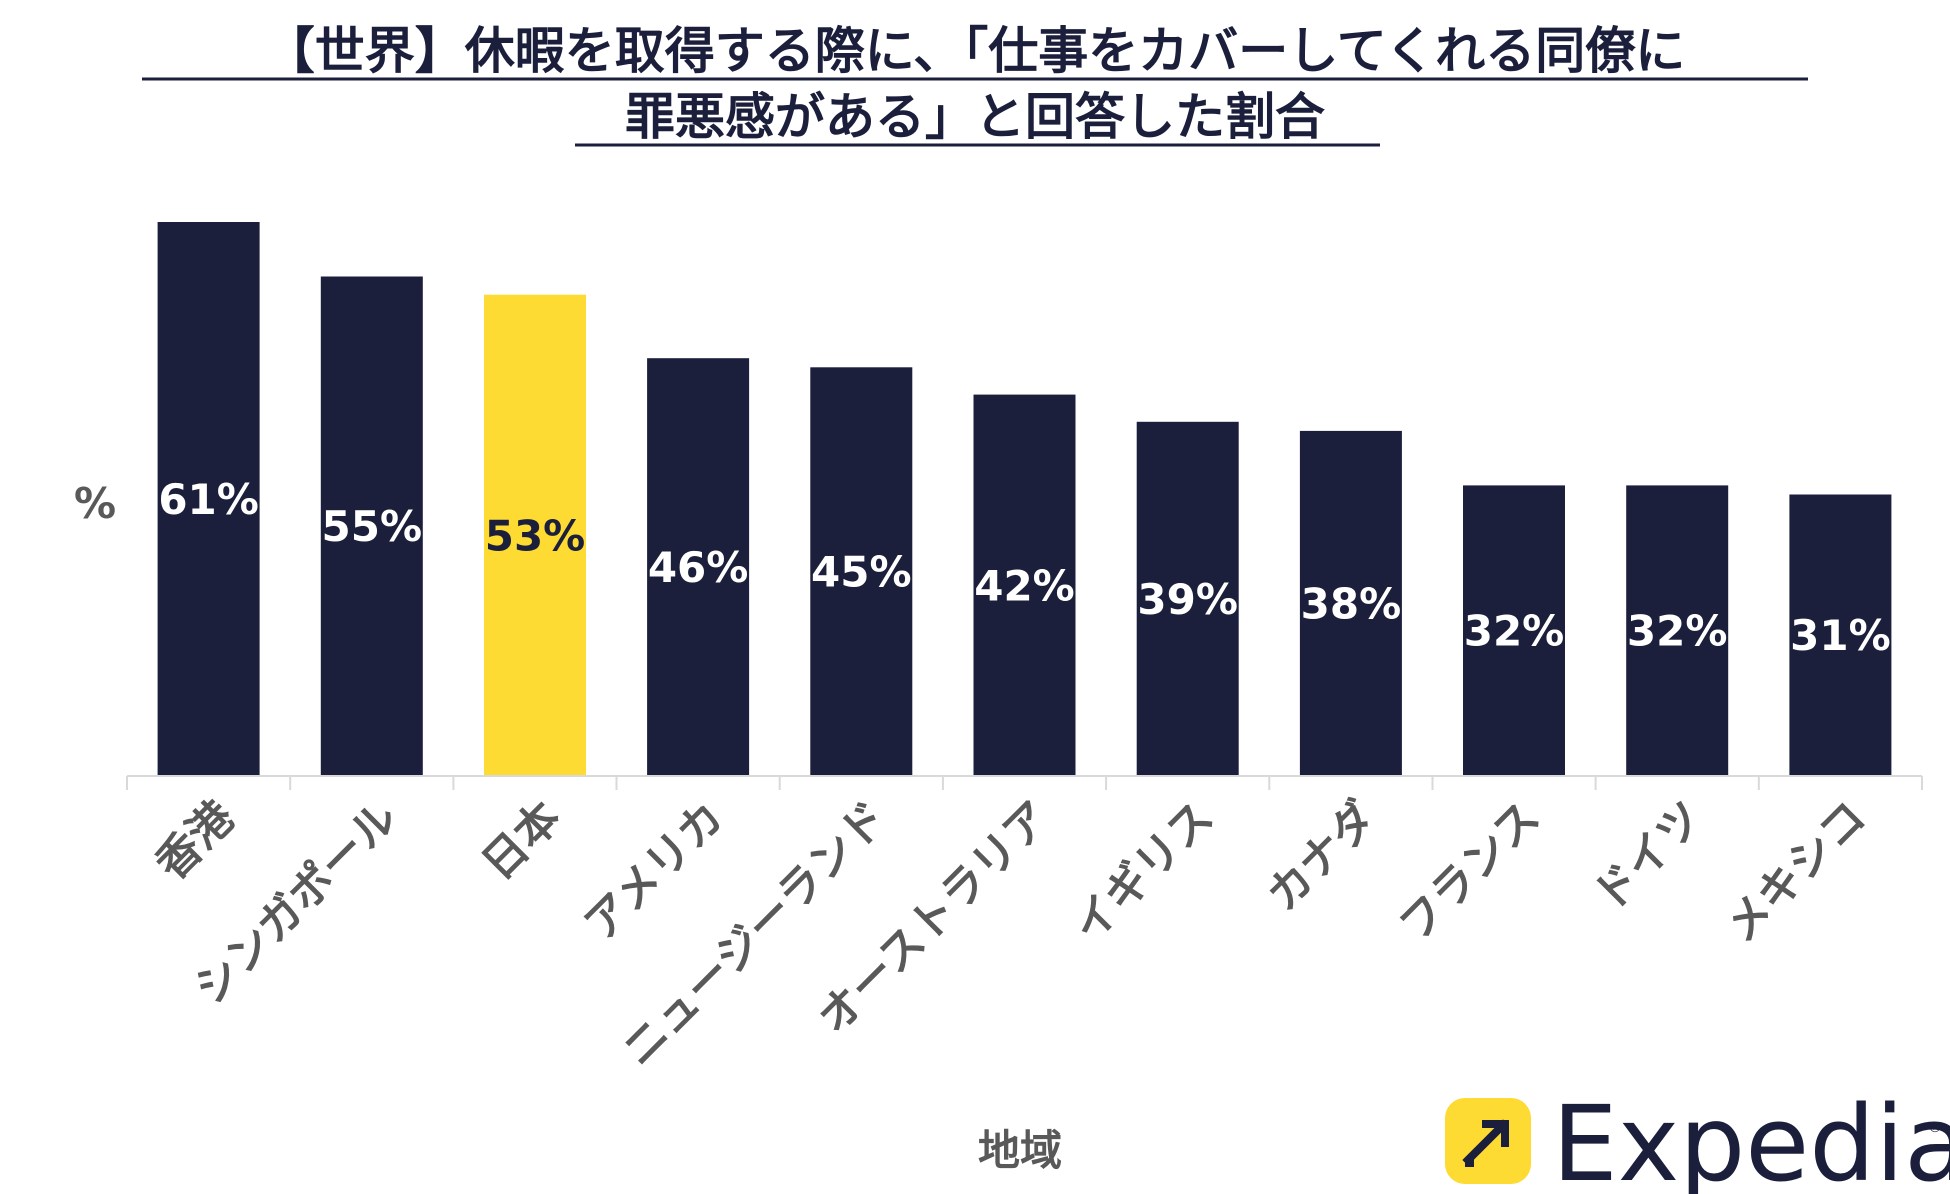 Image resolution: width=1950 pixels, height=1194 pixels. Describe the element at coordinates (1020, 1150) in the screenshot. I see `x-axis-label: 地域` at that location.